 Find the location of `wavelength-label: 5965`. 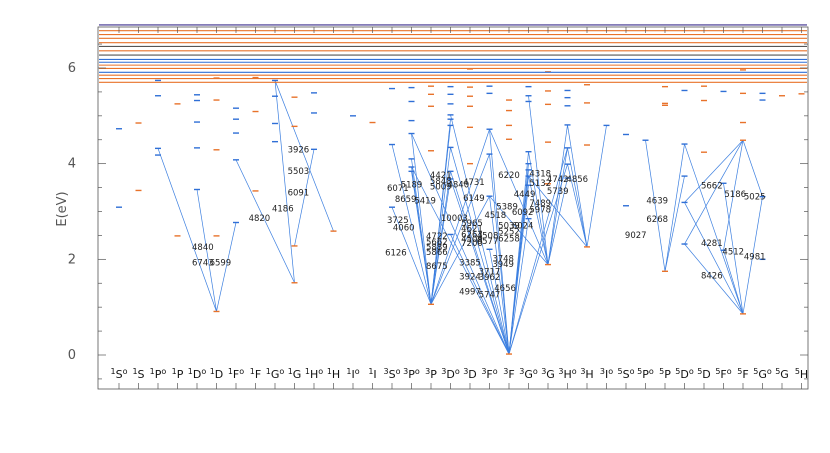

wavelength-label: 5965 is located at coordinates (472, 224).